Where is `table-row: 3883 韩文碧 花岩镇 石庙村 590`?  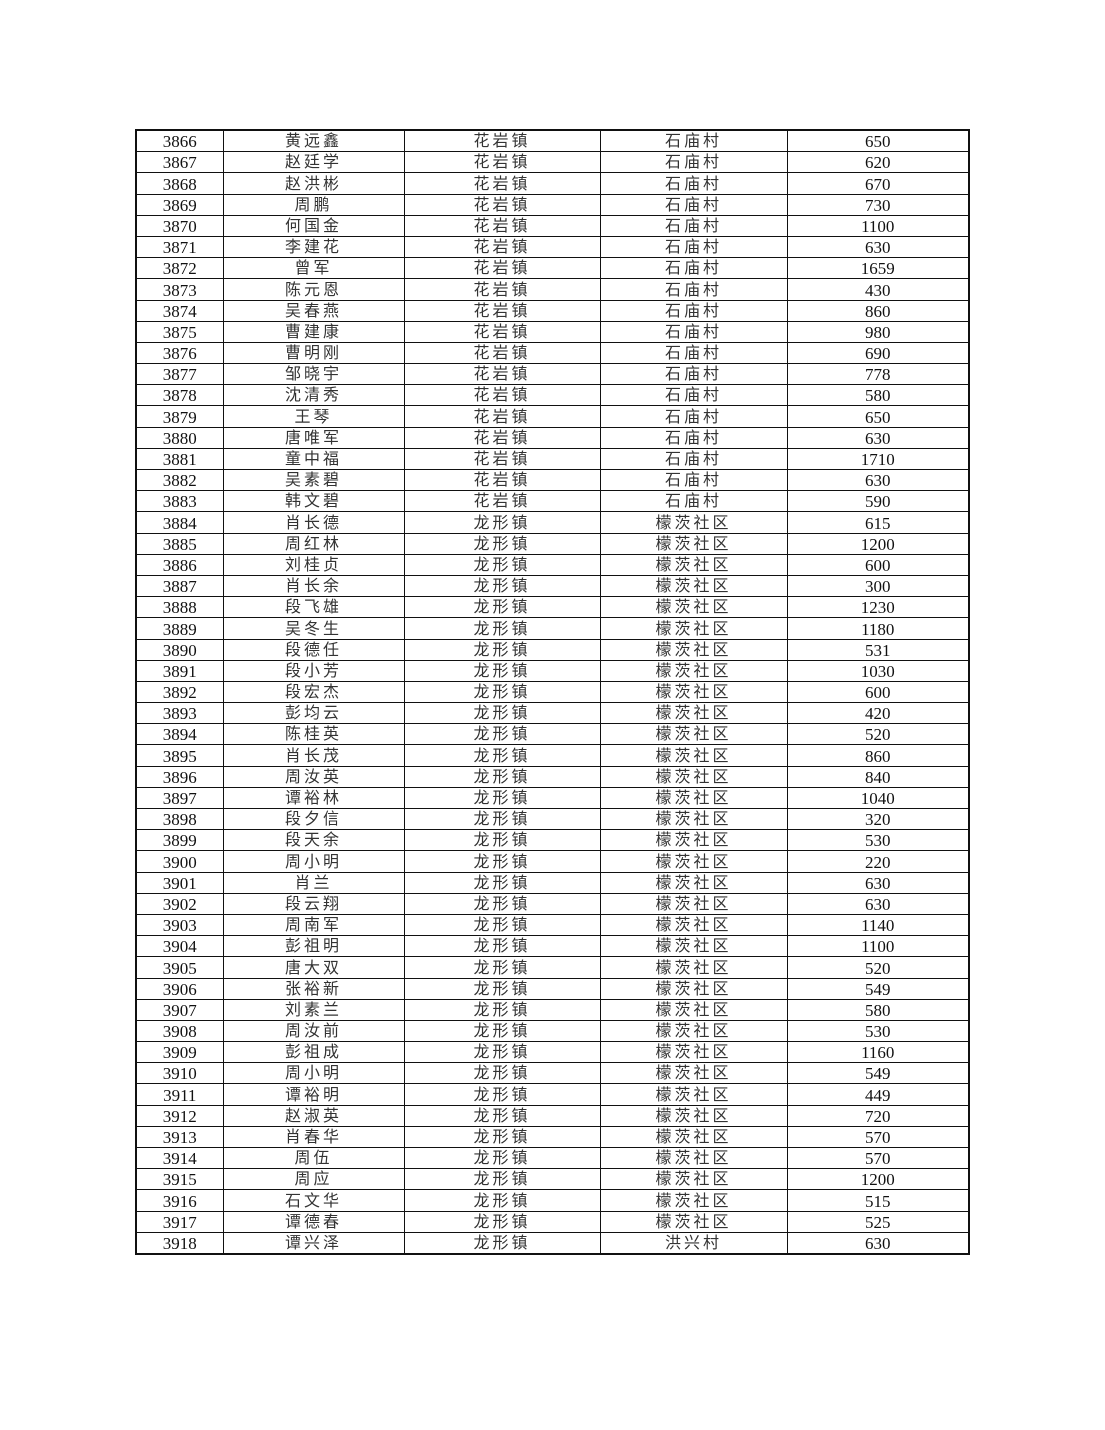
table-row: 3883 韩文碧 花岩镇 石庙村 590 is located at coordinates (552, 501).